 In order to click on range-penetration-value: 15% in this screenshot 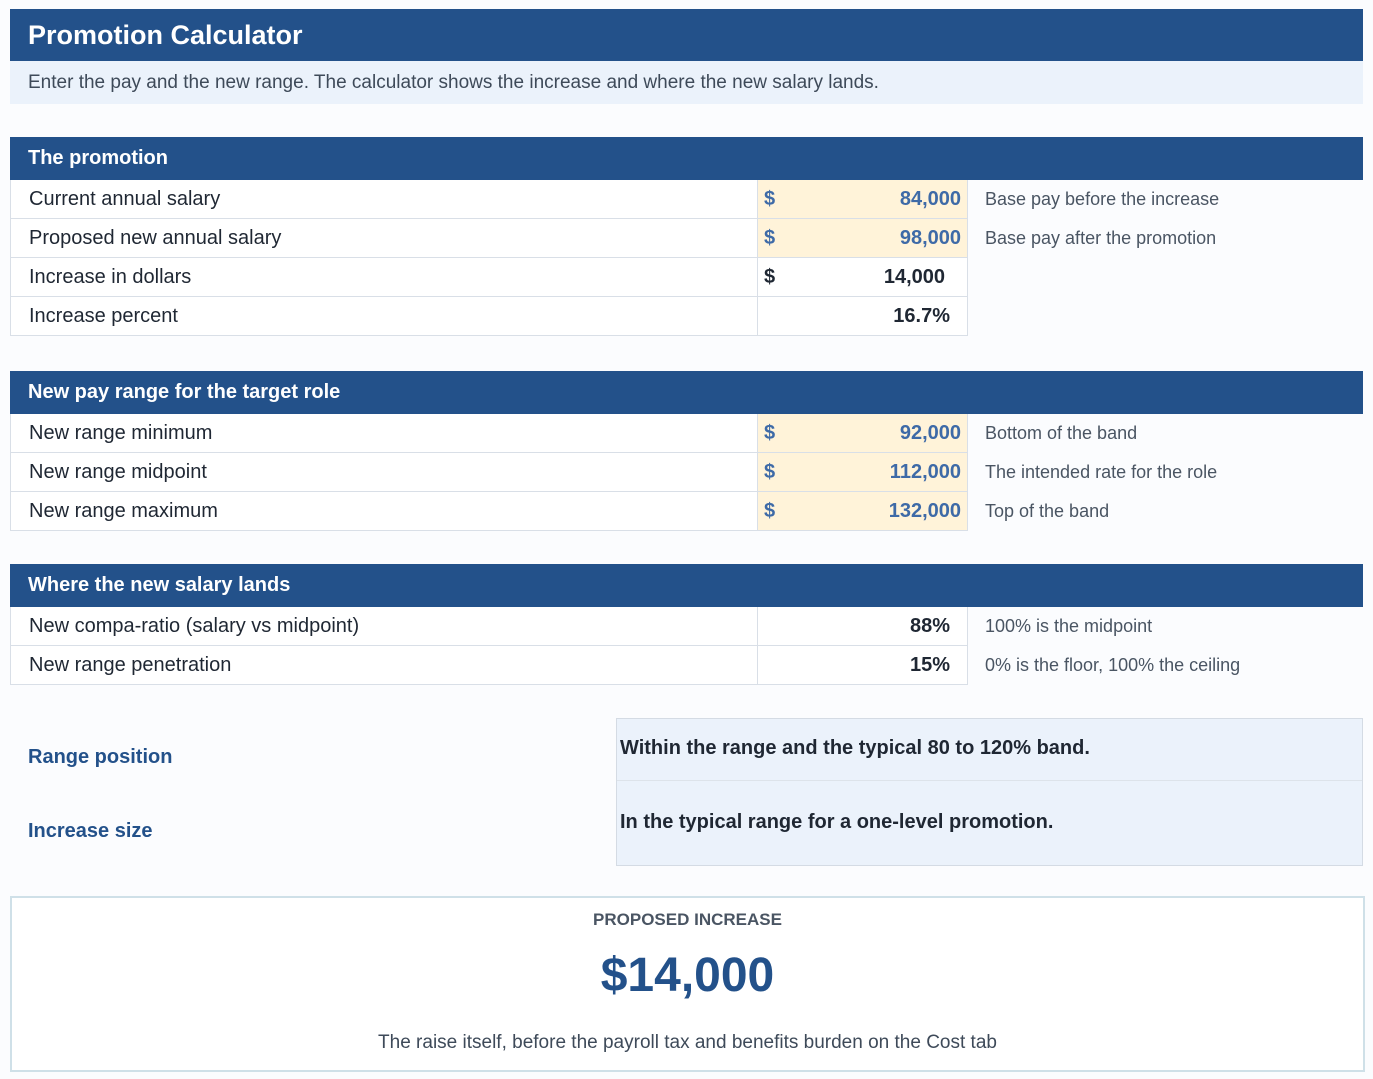, I will do `click(929, 665)`.